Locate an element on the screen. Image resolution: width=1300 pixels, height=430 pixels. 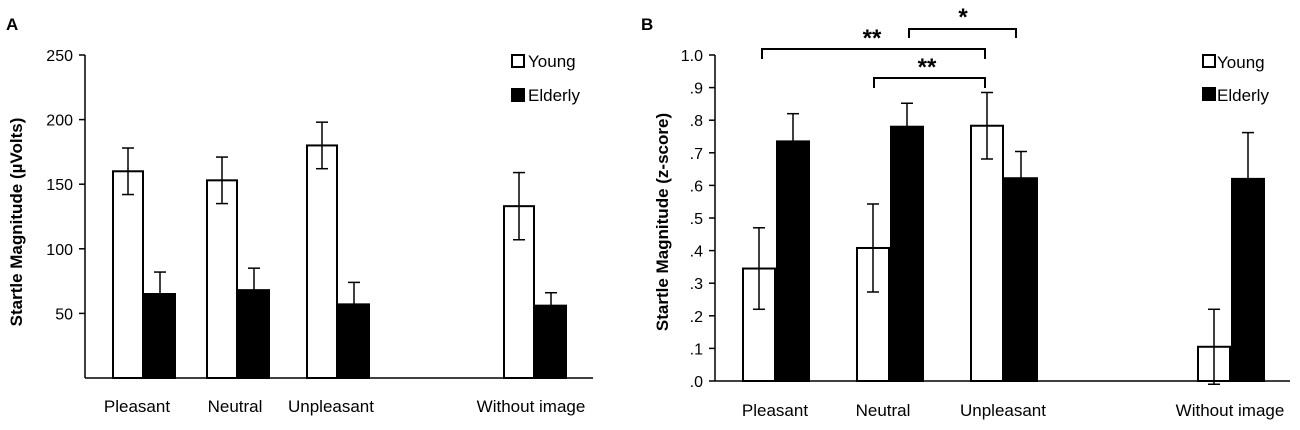
y-tick-label: .0 is located at coordinates (696, 382).